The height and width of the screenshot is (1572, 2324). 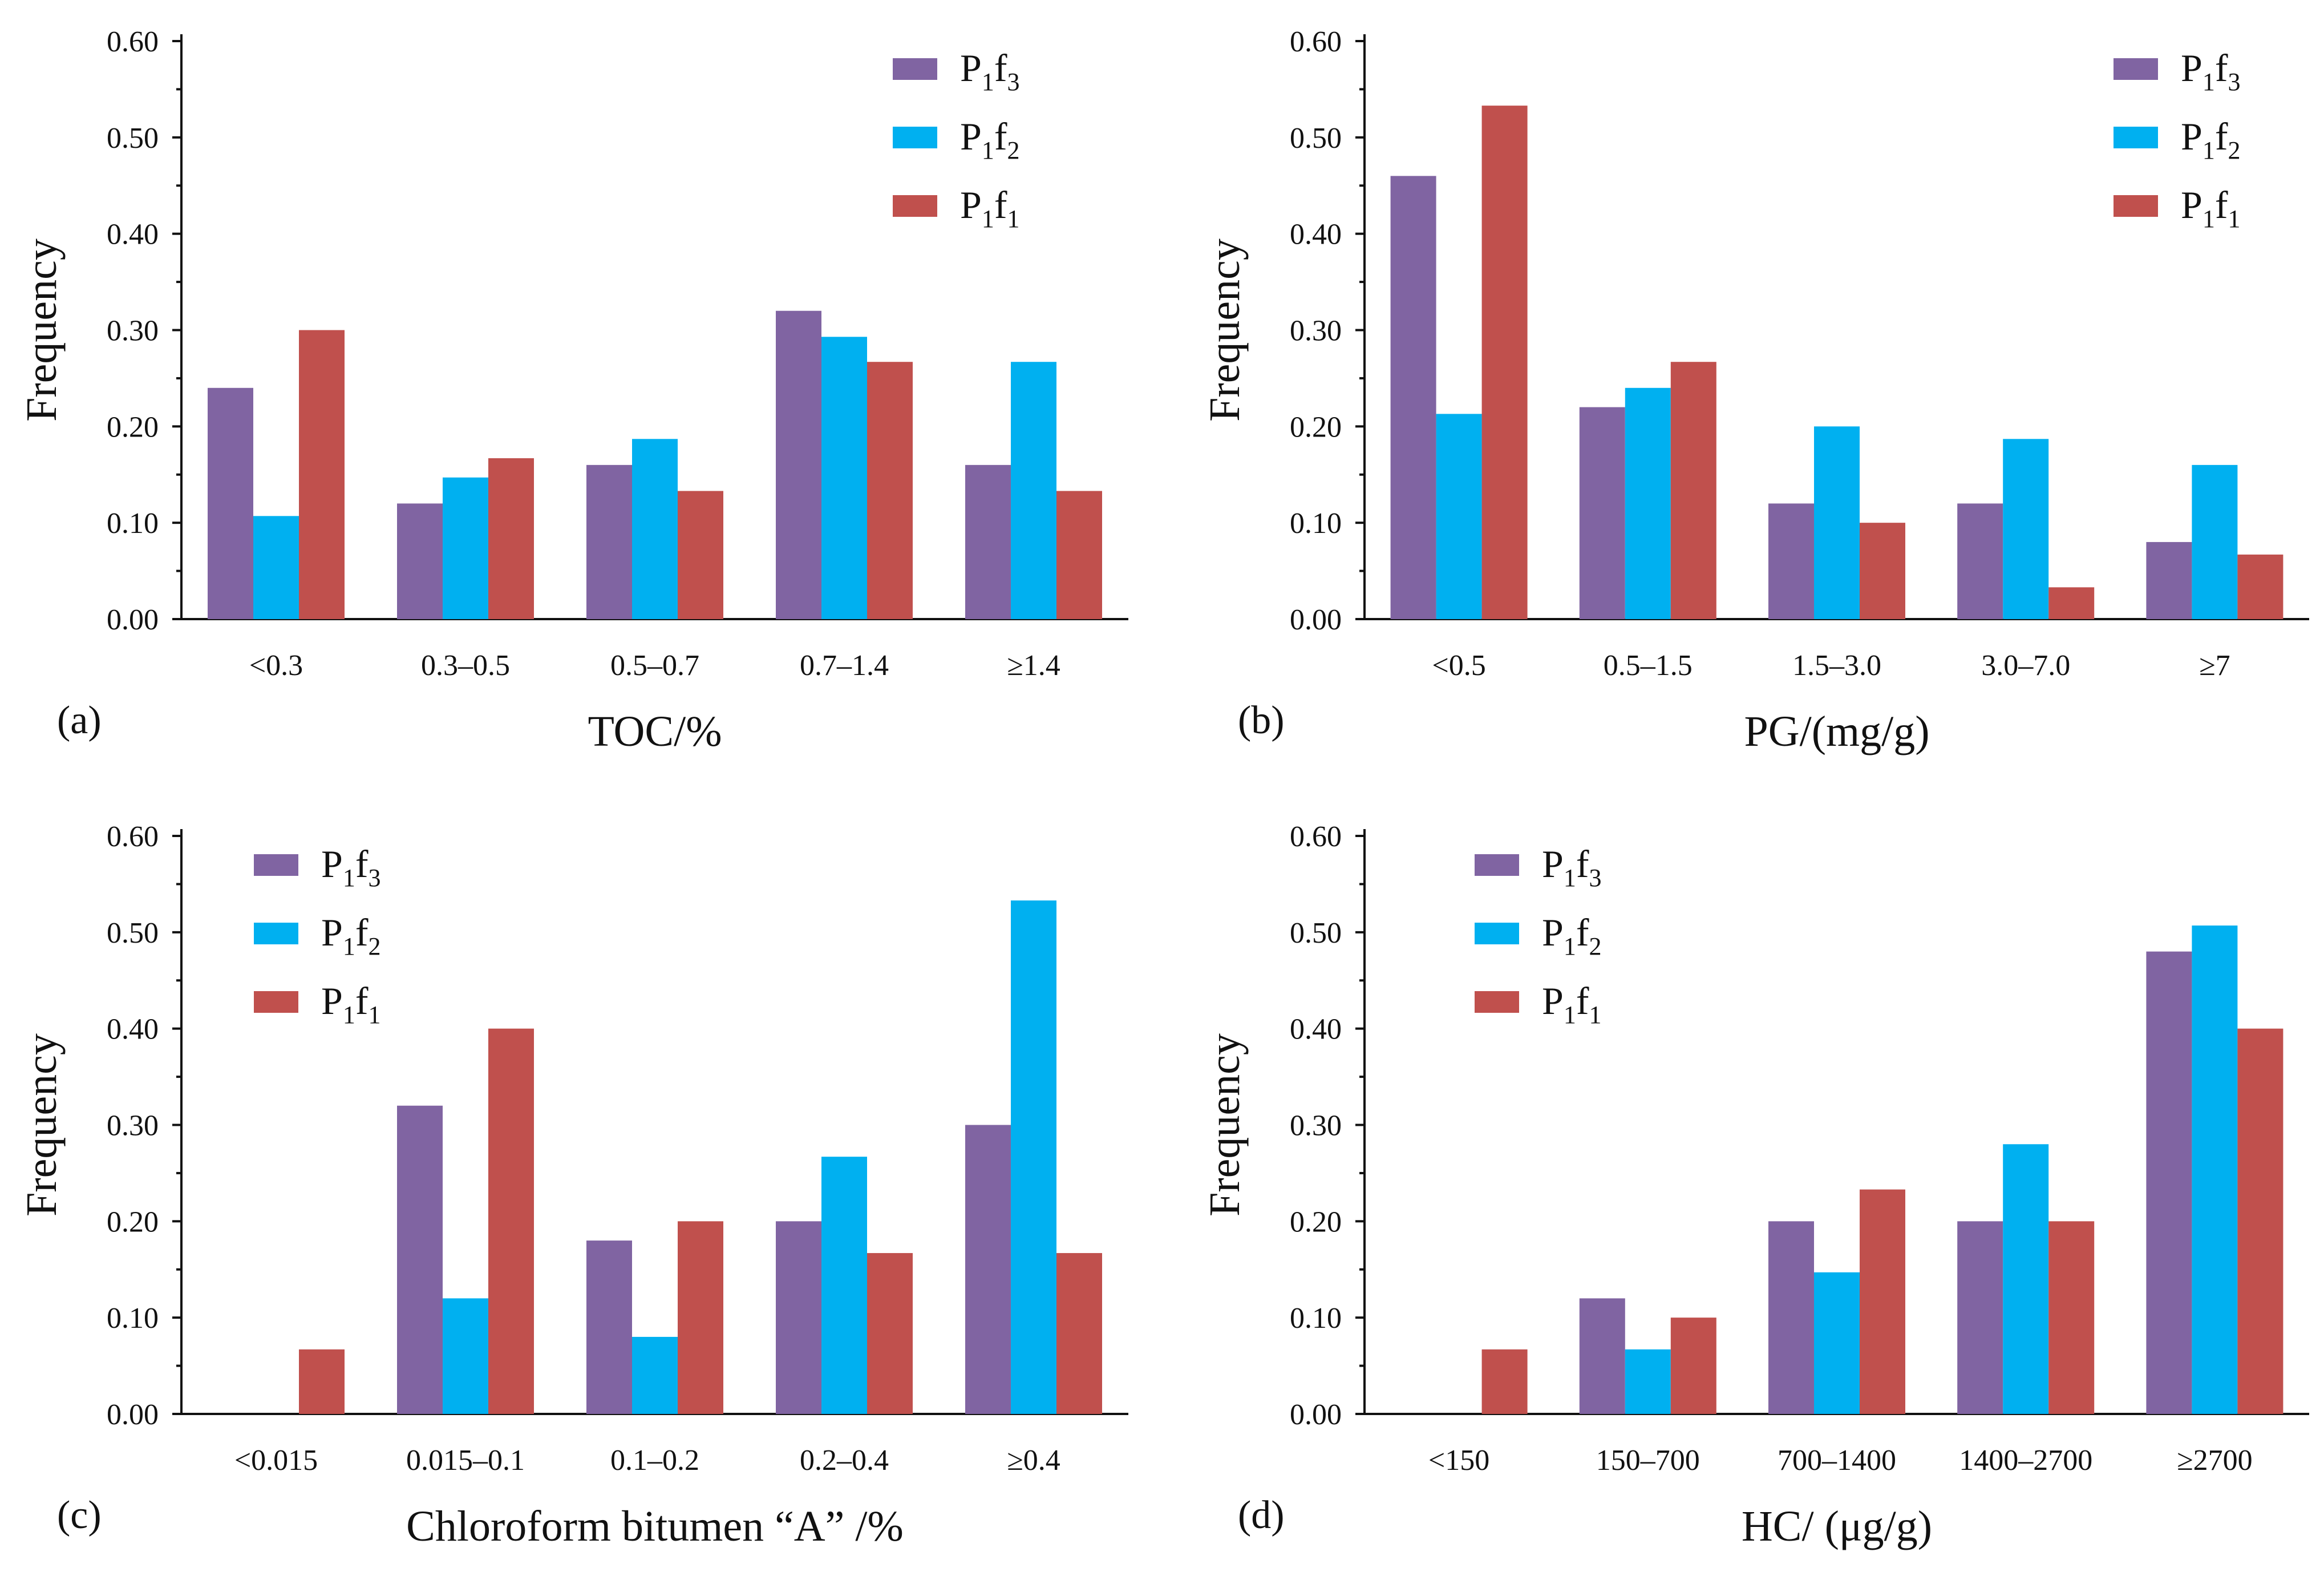 What do you see at coordinates (844, 666) in the screenshot?
I see `x-tick-label: 0.7–1.4` at bounding box center [844, 666].